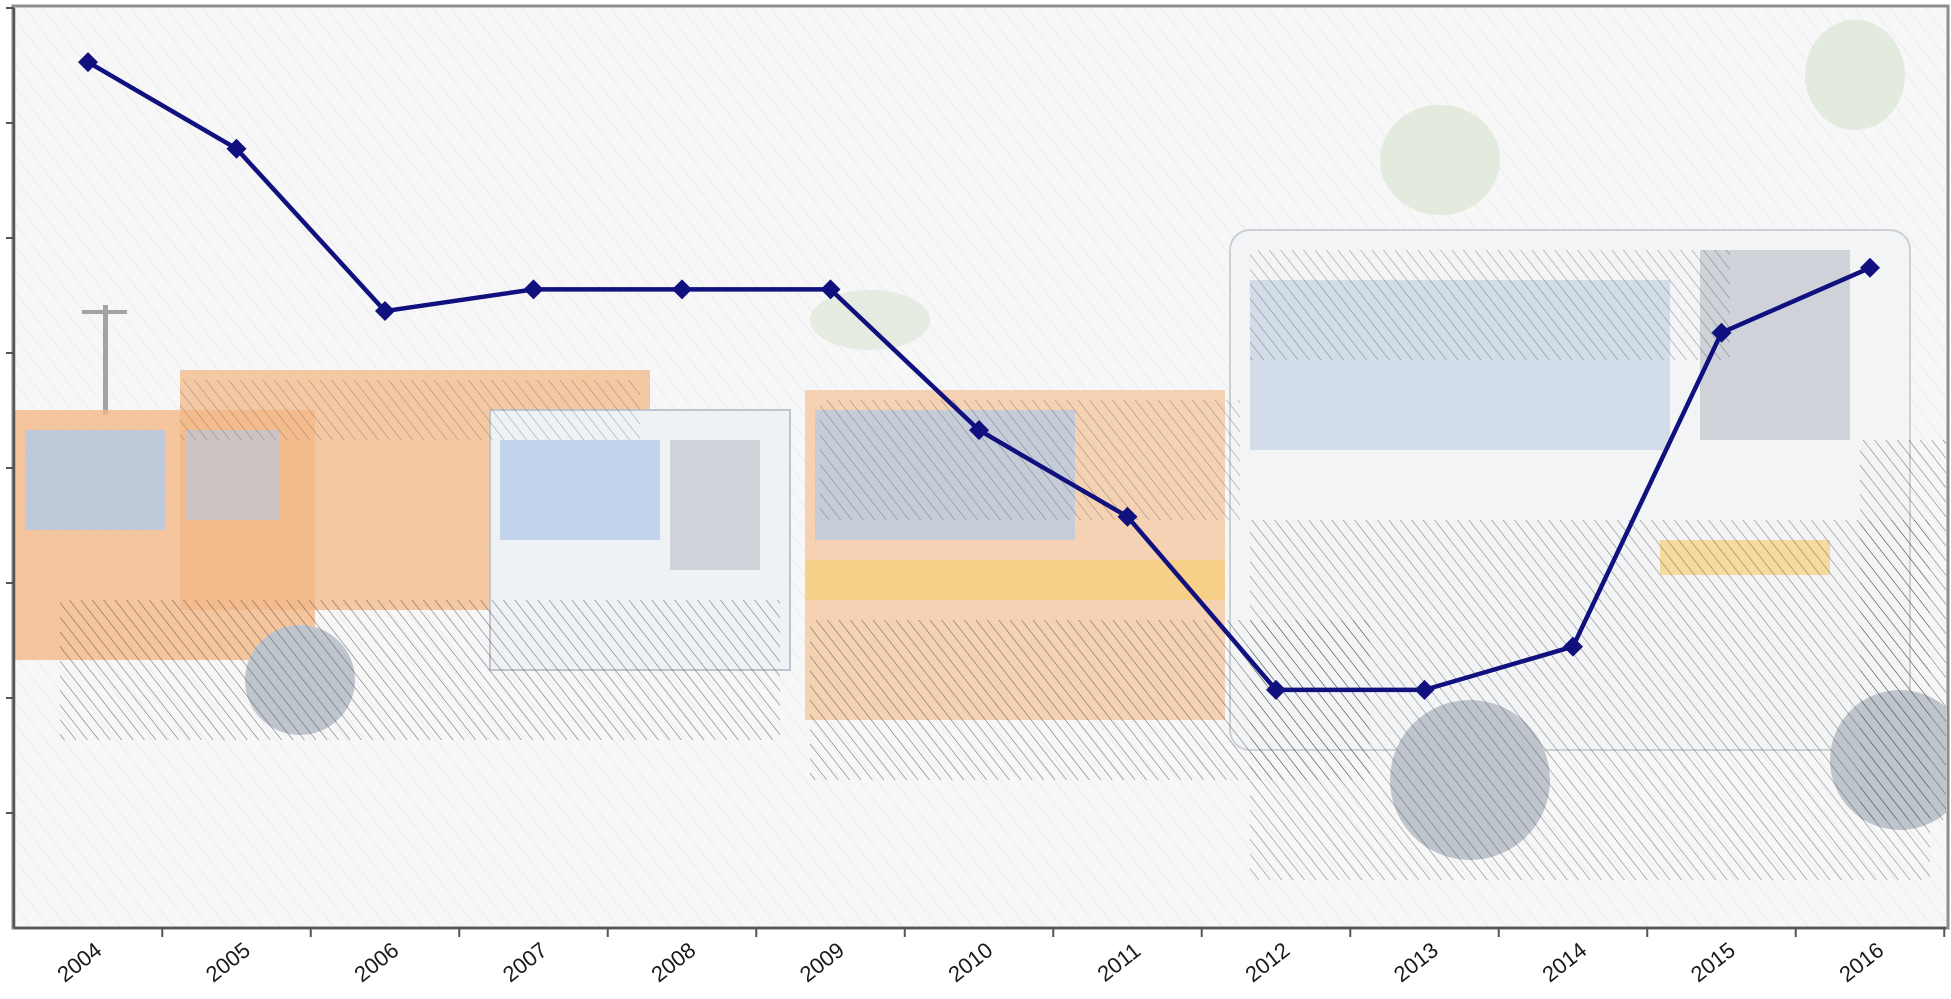  What do you see at coordinates (1267, 962) in the screenshot?
I see `x-tick-label: 2012` at bounding box center [1267, 962].